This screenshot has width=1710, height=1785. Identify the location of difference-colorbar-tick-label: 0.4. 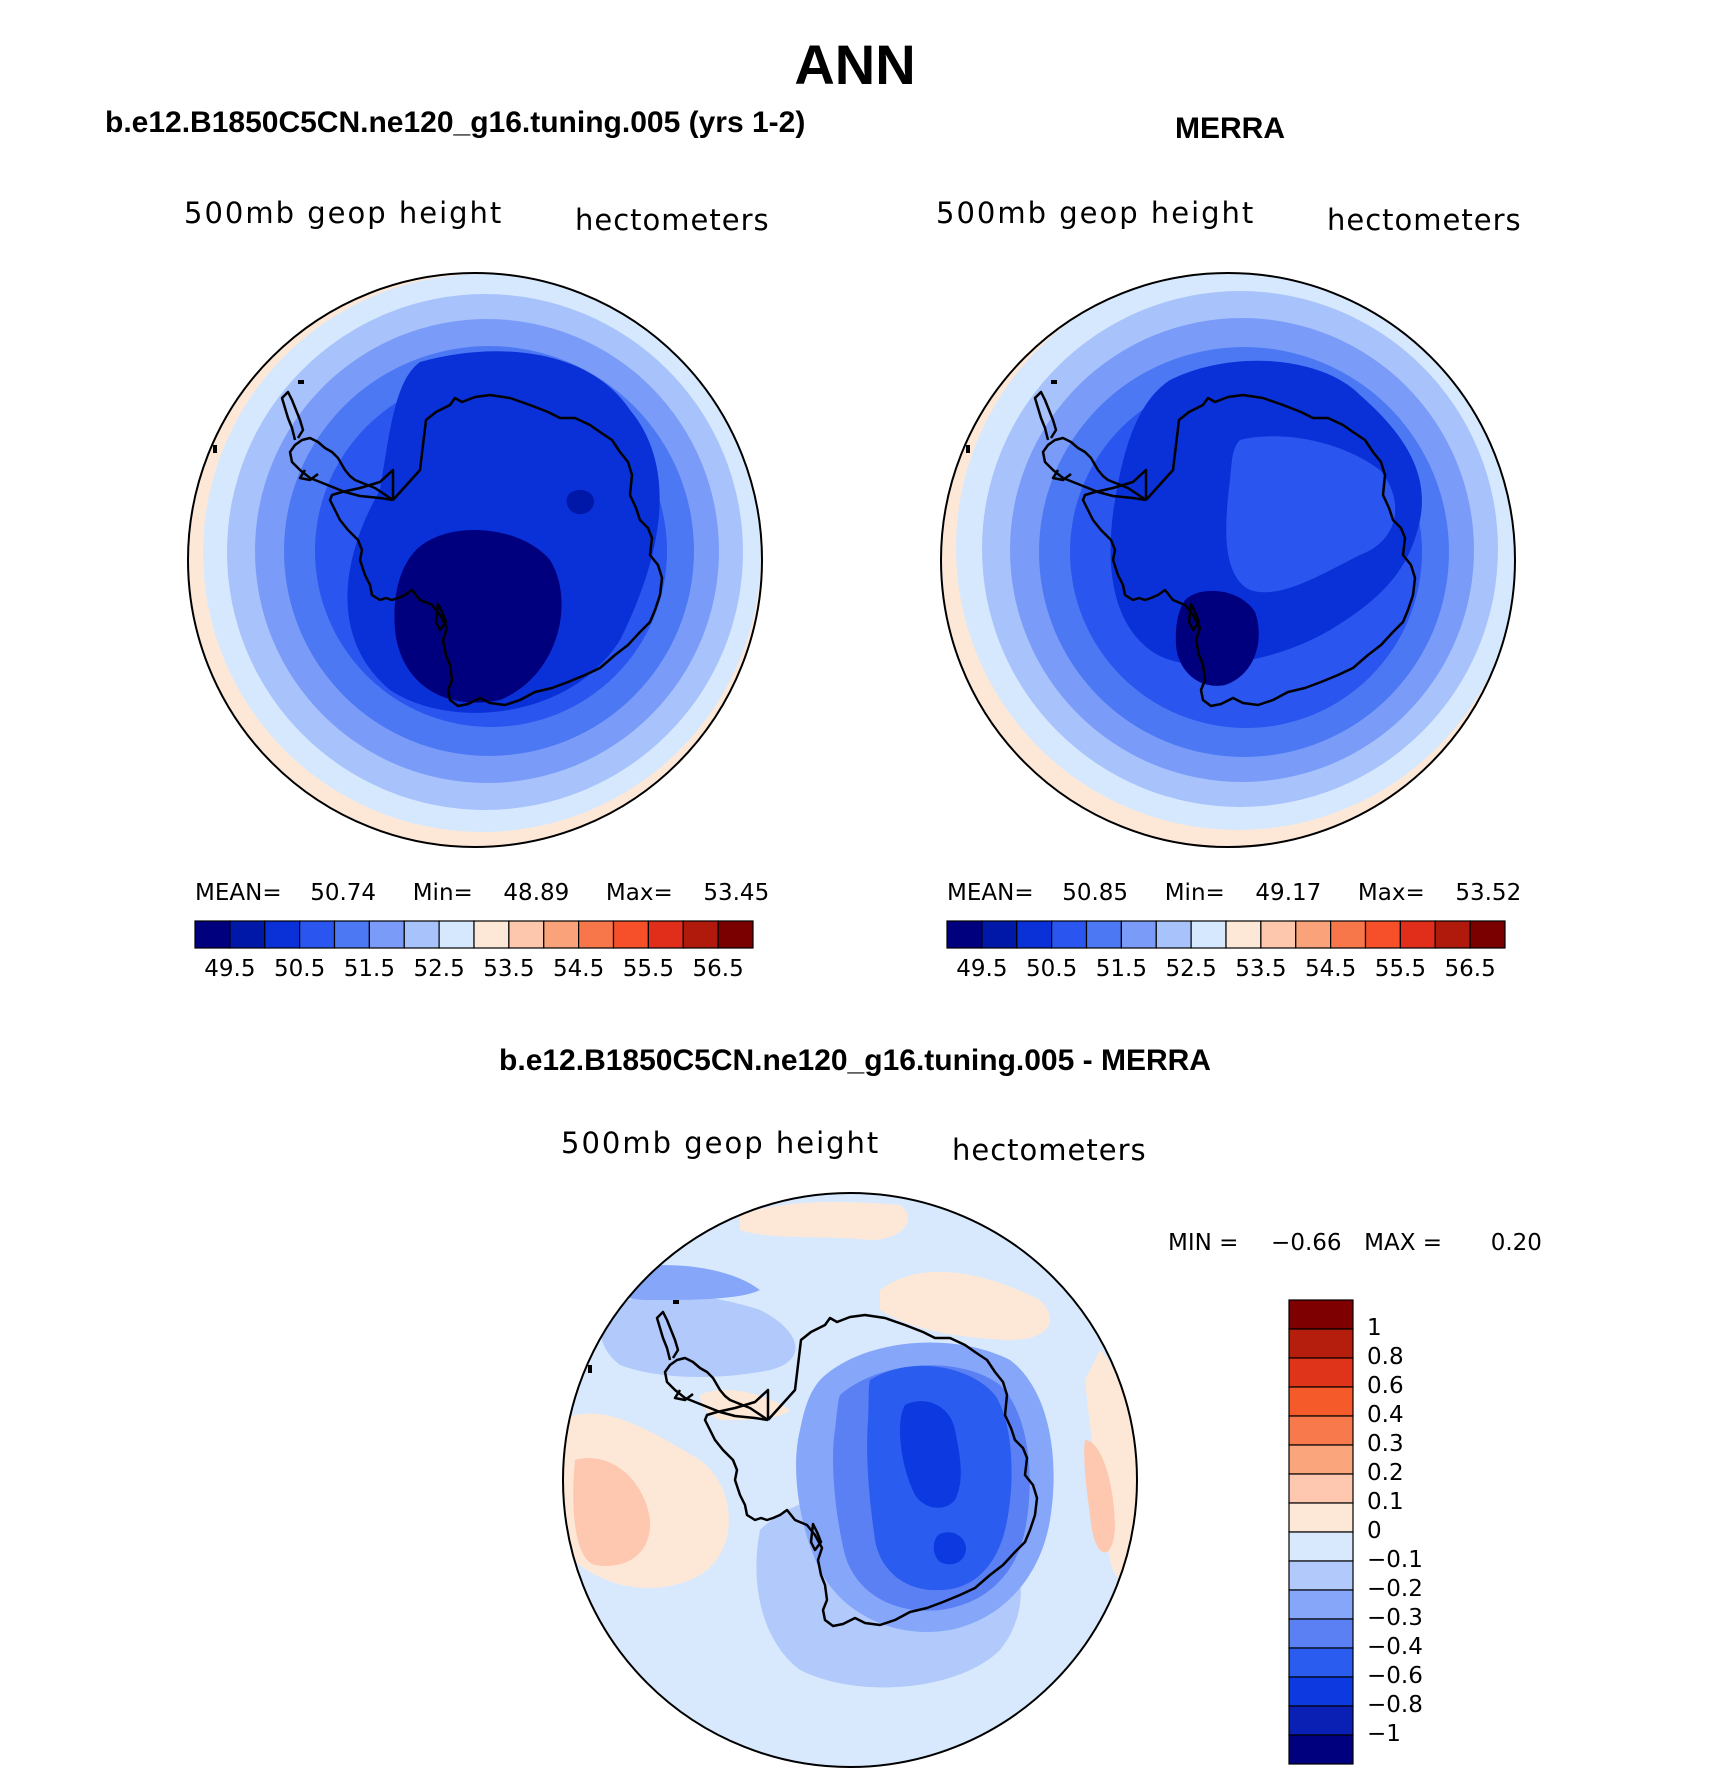
(1385, 1415).